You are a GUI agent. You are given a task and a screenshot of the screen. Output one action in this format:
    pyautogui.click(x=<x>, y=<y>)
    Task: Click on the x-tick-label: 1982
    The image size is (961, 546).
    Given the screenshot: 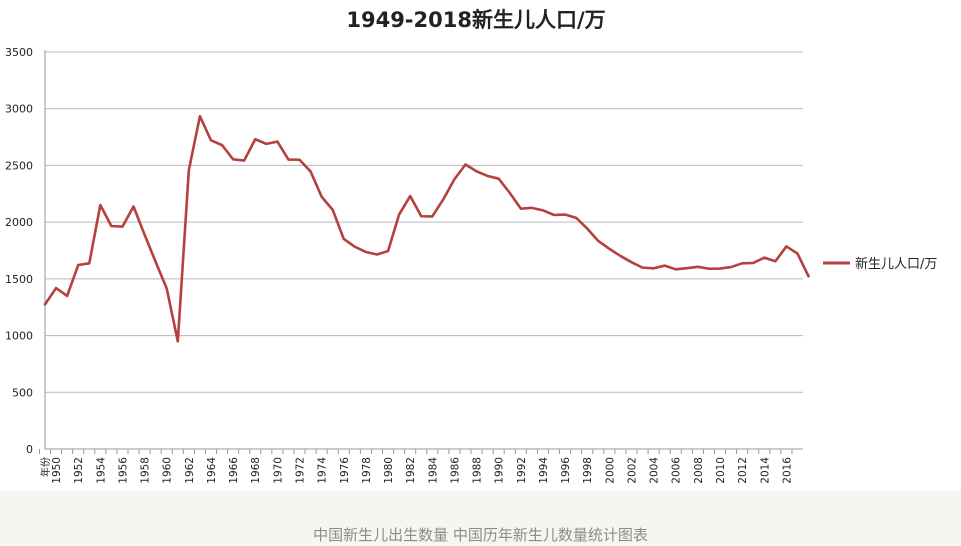 What is the action you would take?
    pyautogui.click(x=411, y=470)
    